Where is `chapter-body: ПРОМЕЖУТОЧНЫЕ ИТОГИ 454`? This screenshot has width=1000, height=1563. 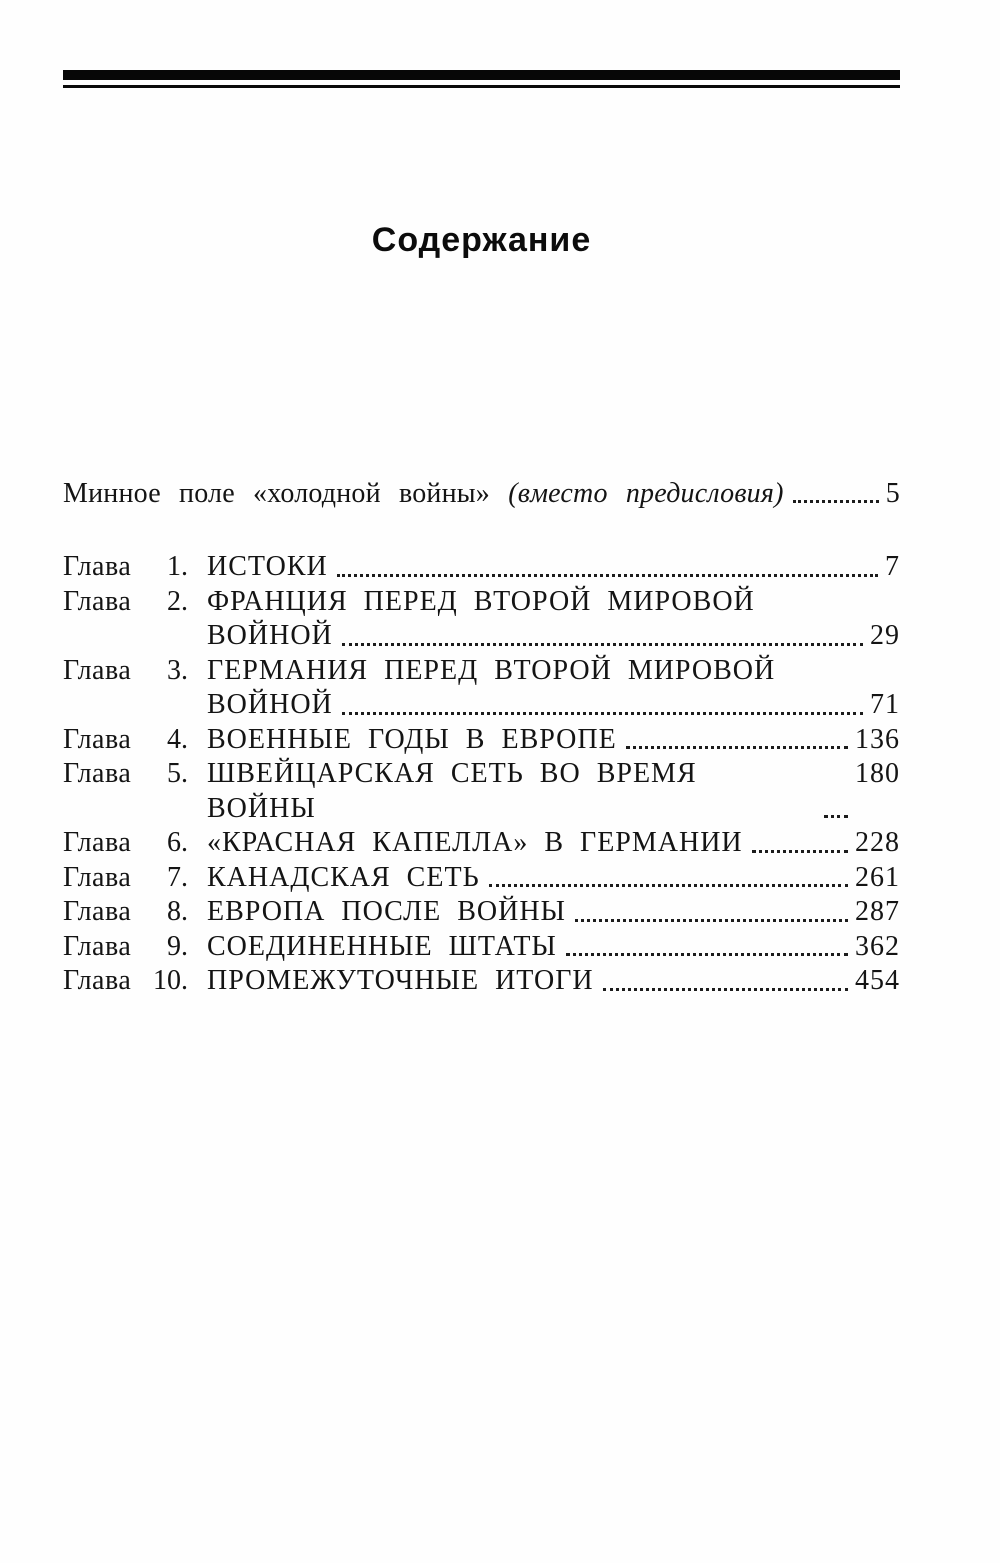 chapter-body: ПРОМЕЖУТОЧНЫЕ ИТОГИ 454 is located at coordinates (553, 981).